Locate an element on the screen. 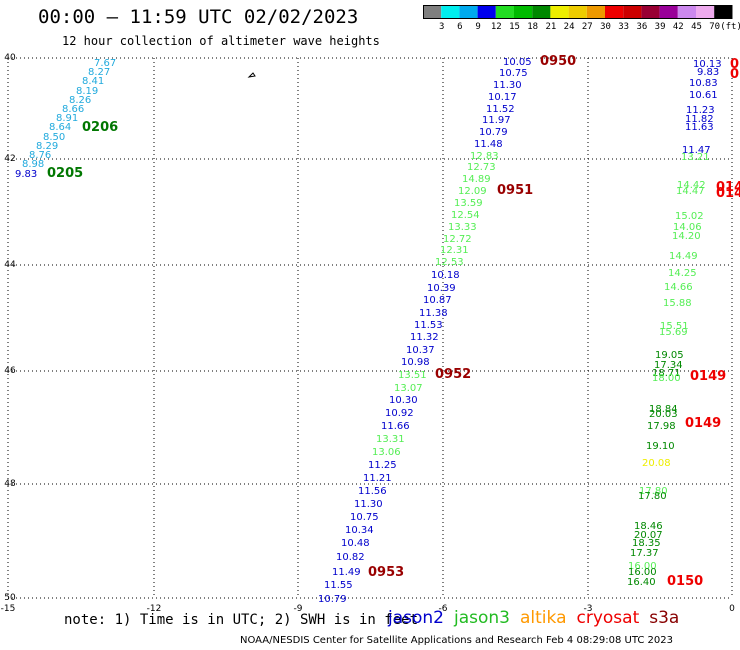 Image resolution: width=740 pixels, height=650 pixels. wave-height-value: 14.42 is located at coordinates (691, 185).